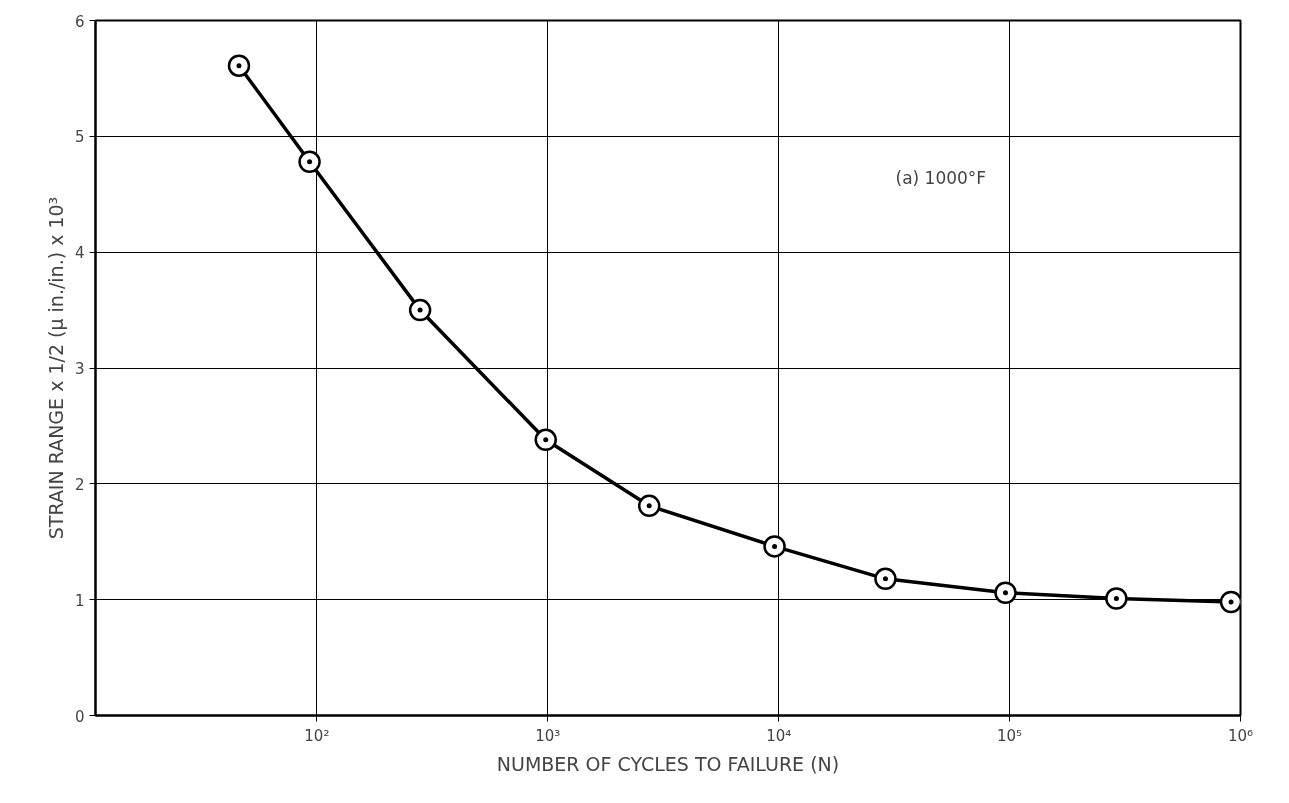 This screenshot has height=803, width=1289. Describe the element at coordinates (1010, 735) in the screenshot. I see `x-tick-label: 10⁵` at that location.